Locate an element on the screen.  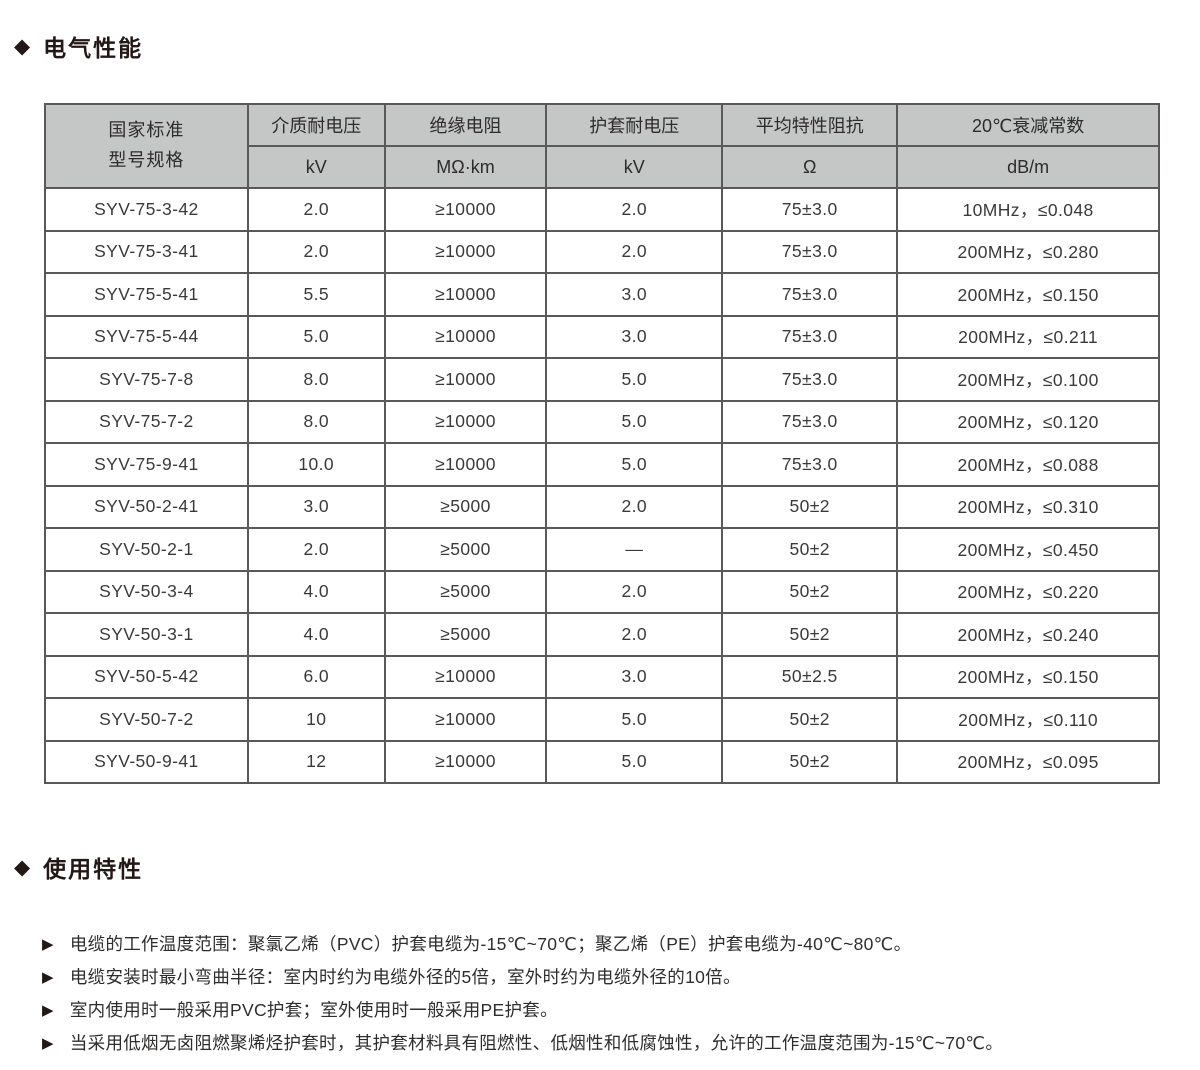
table-row: SYV-50-2-41 3.0 ≥5000 2.0 50±2 200MHz，≤0.310 is located at coordinates (602, 506).